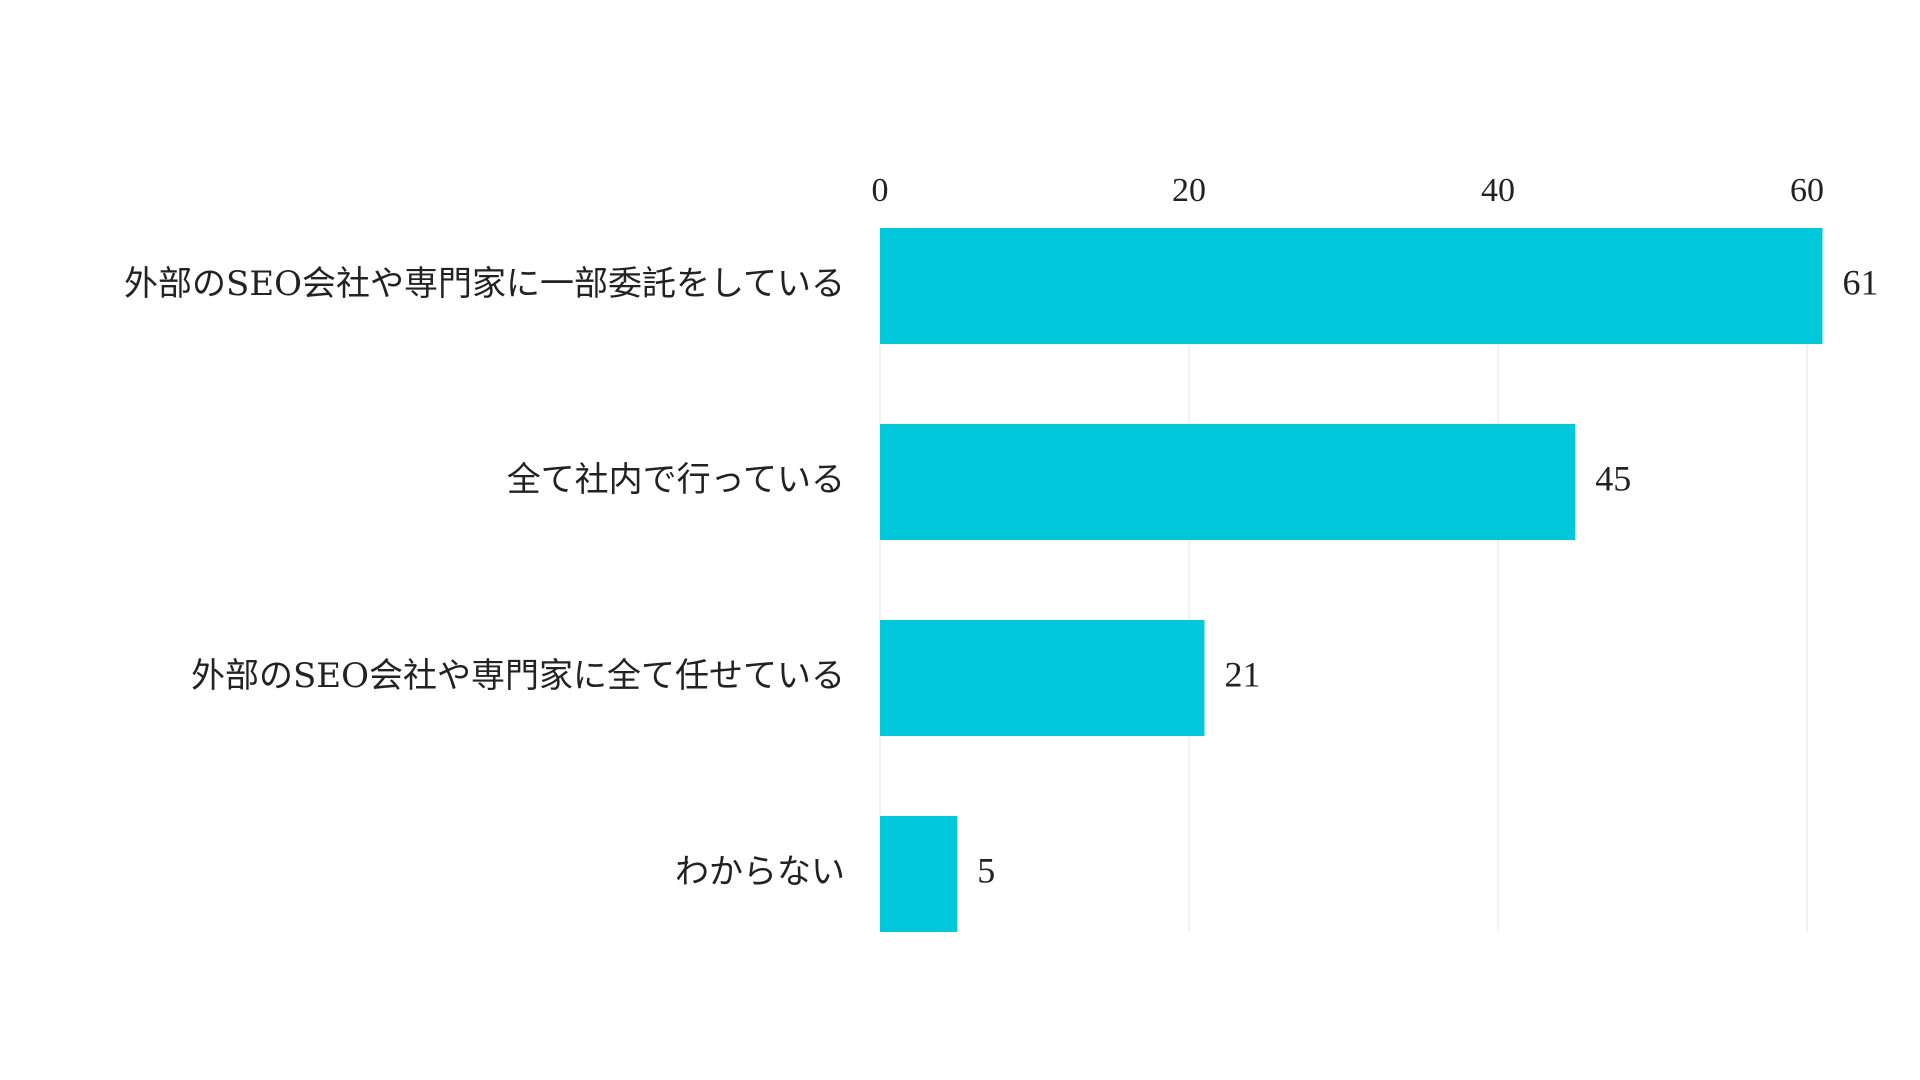  I want to click on data-label: 5, so click(986, 870).